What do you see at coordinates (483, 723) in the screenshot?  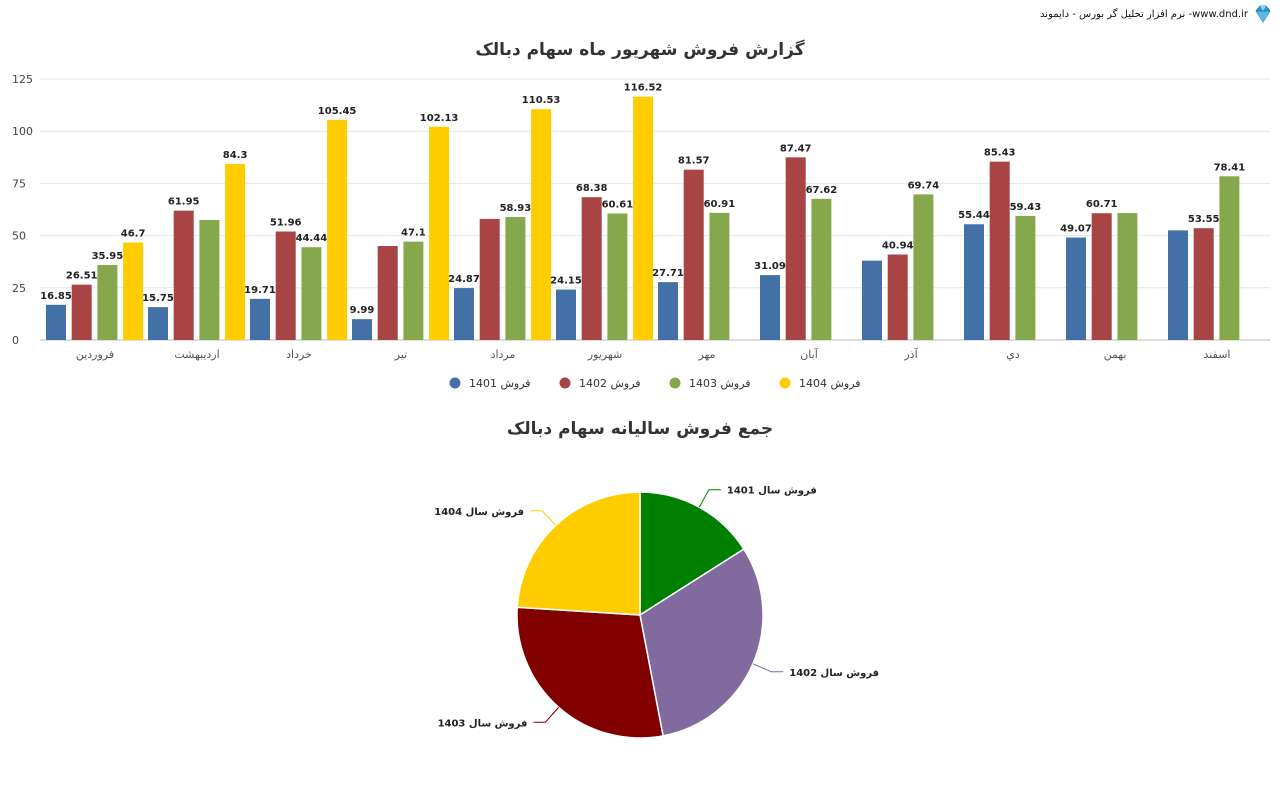 I see `pie-slice-label: فروش سال 1403` at bounding box center [483, 723].